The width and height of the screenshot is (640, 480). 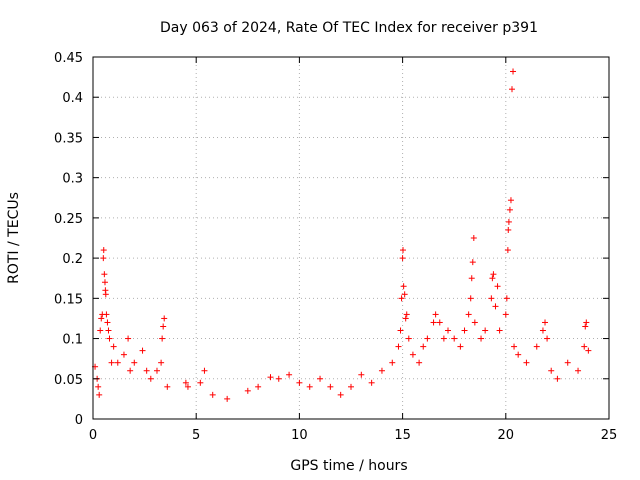 I want to click on y-tick-label: 0.15, so click(x=68, y=299).